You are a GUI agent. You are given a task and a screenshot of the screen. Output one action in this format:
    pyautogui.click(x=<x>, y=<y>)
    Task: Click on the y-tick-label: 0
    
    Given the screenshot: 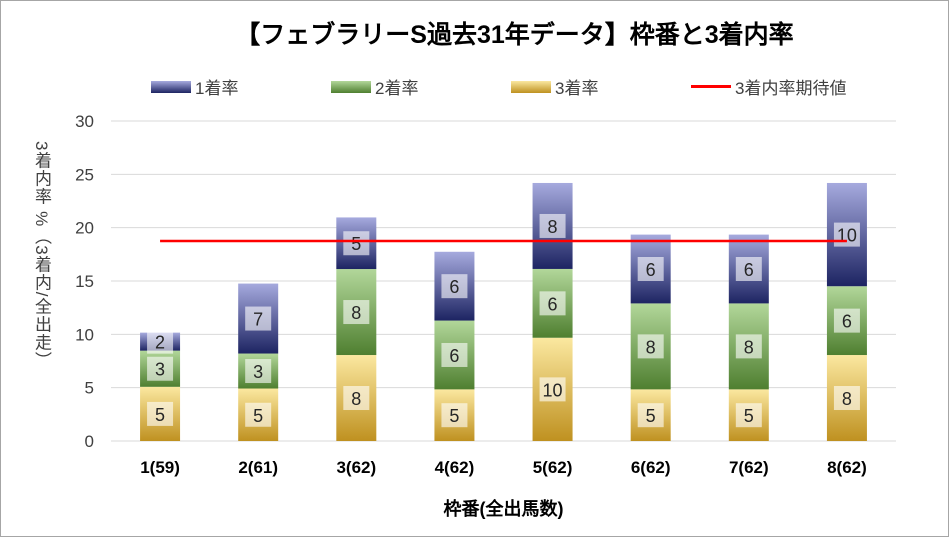 What is the action you would take?
    pyautogui.click(x=89, y=441)
    